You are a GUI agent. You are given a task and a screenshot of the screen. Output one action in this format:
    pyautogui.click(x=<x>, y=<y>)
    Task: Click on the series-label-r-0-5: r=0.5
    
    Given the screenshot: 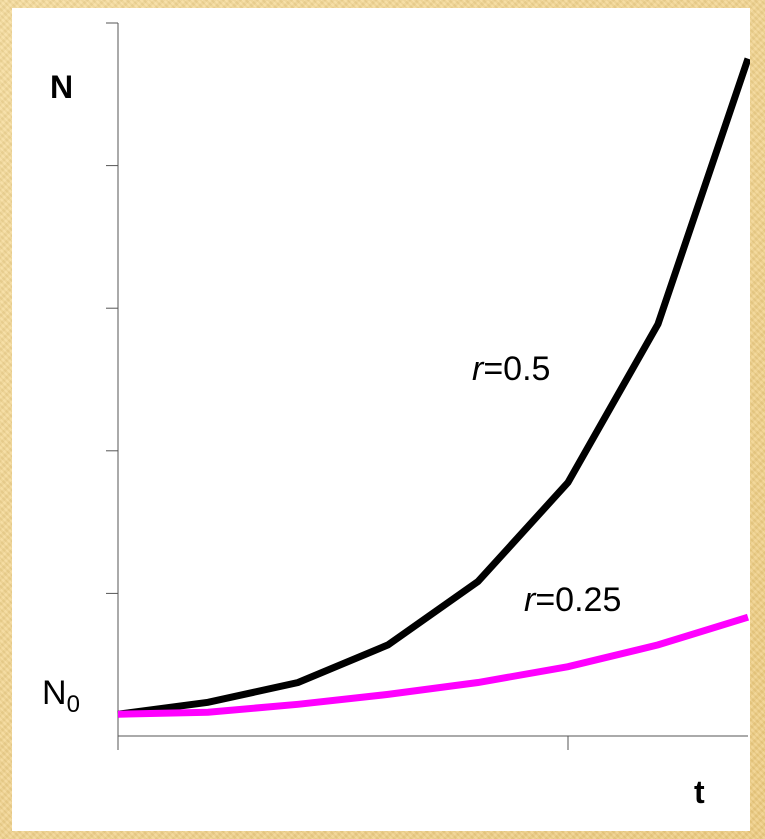 What is the action you would take?
    pyautogui.click(x=511, y=369)
    